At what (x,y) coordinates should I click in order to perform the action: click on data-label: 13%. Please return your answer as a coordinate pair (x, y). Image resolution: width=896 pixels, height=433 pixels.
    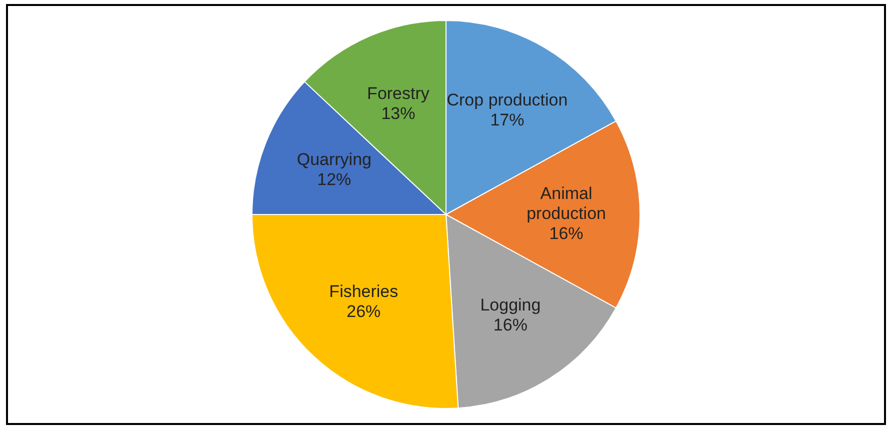
    Looking at the image, I should click on (398, 113).